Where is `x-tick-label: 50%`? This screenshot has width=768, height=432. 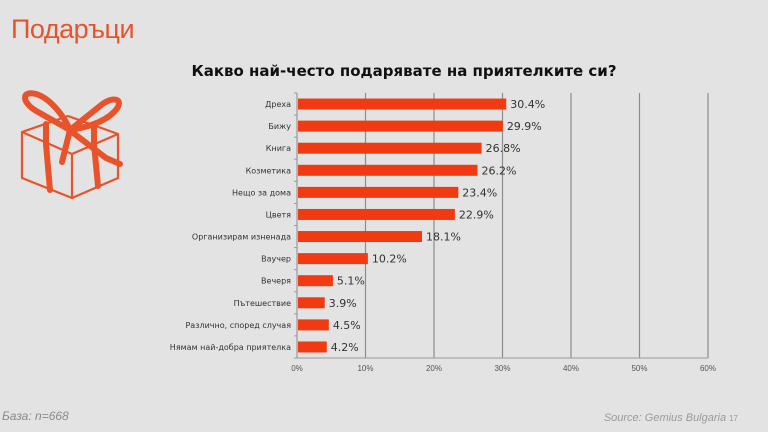 x-tick-label: 50% is located at coordinates (639, 368).